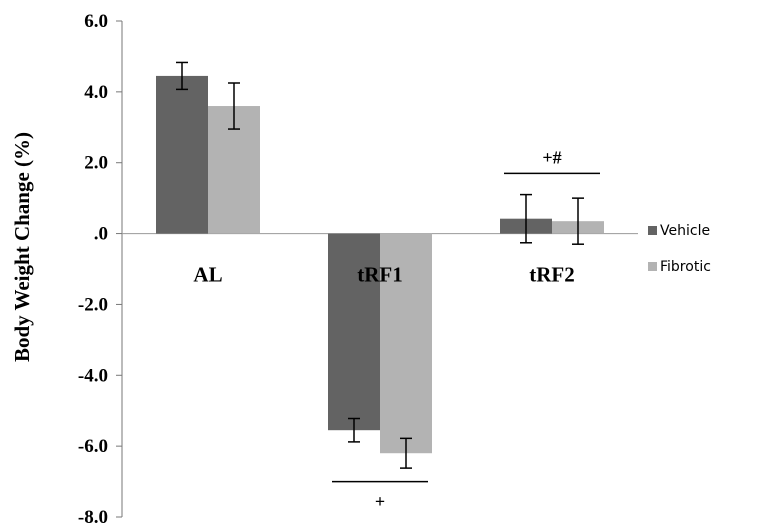 This screenshot has width=775, height=528. I want to click on bar-vehicle-trf1, so click(354, 332).